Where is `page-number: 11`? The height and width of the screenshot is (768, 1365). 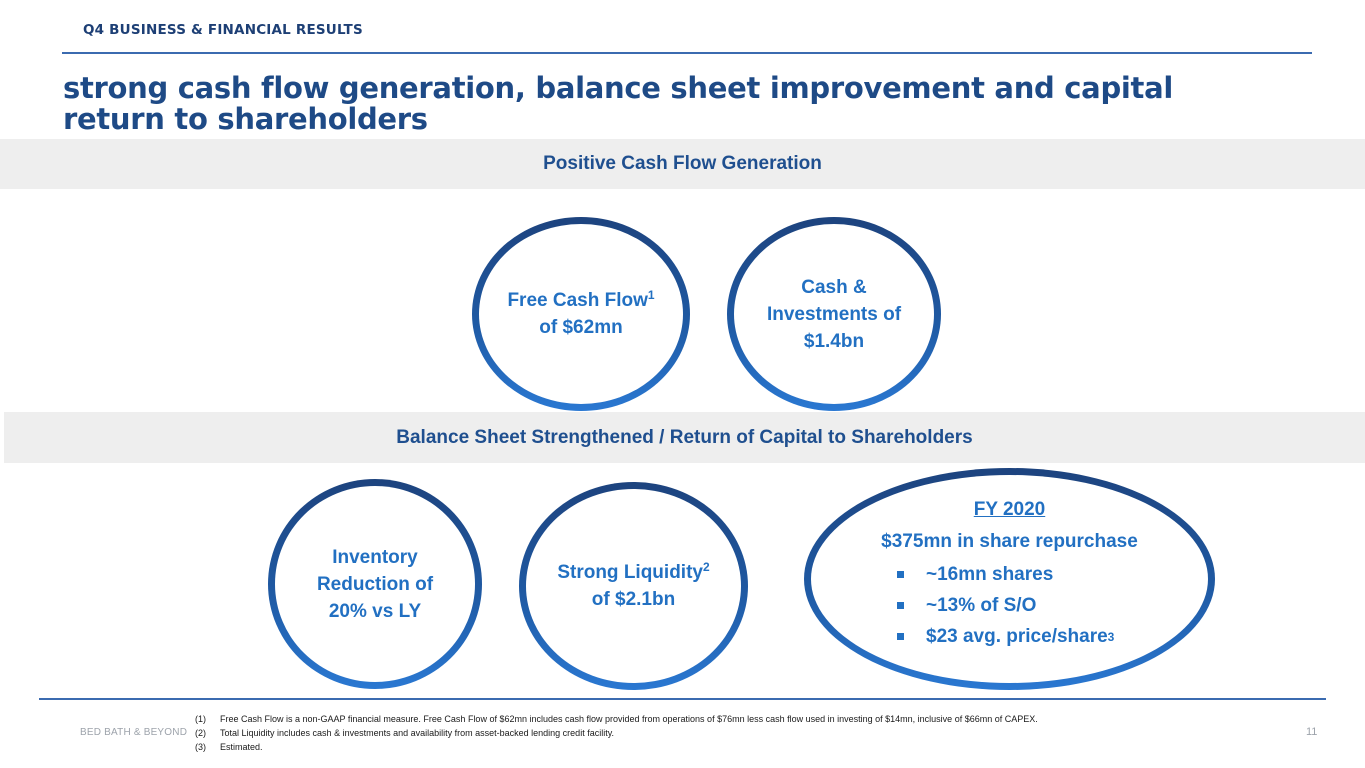
page-number: 11 is located at coordinates (1312, 732).